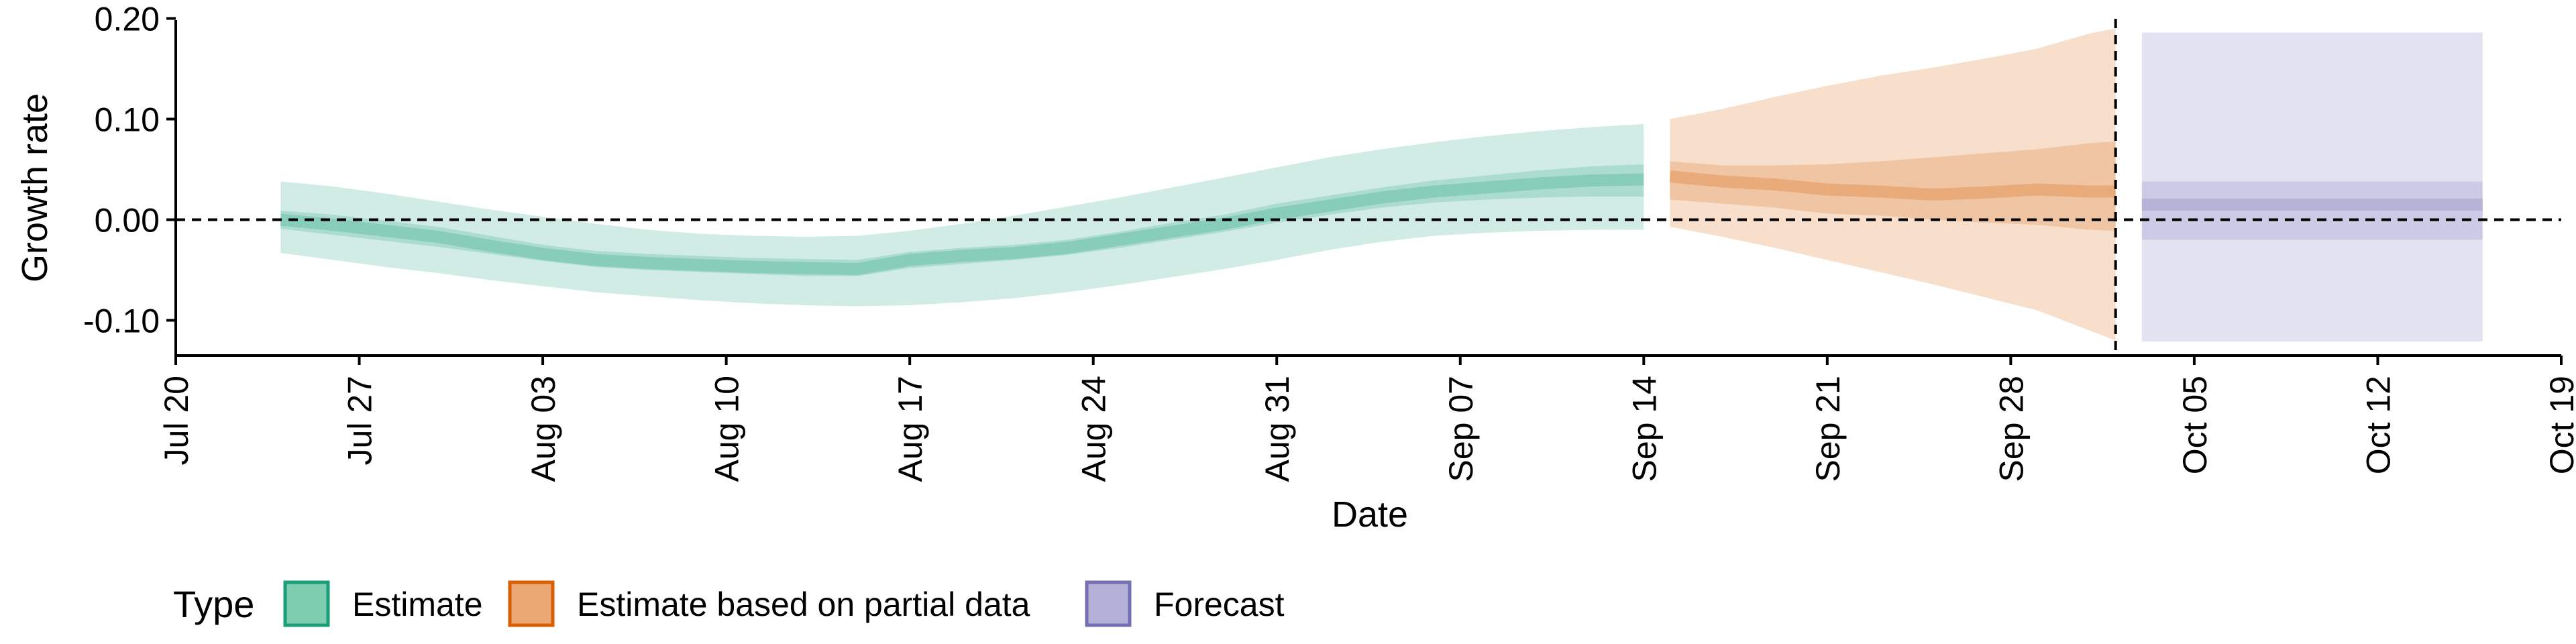 This screenshot has width=2576, height=644. Describe the element at coordinates (1094, 429) in the screenshot. I see `x-tick-label: Aug 24` at that location.